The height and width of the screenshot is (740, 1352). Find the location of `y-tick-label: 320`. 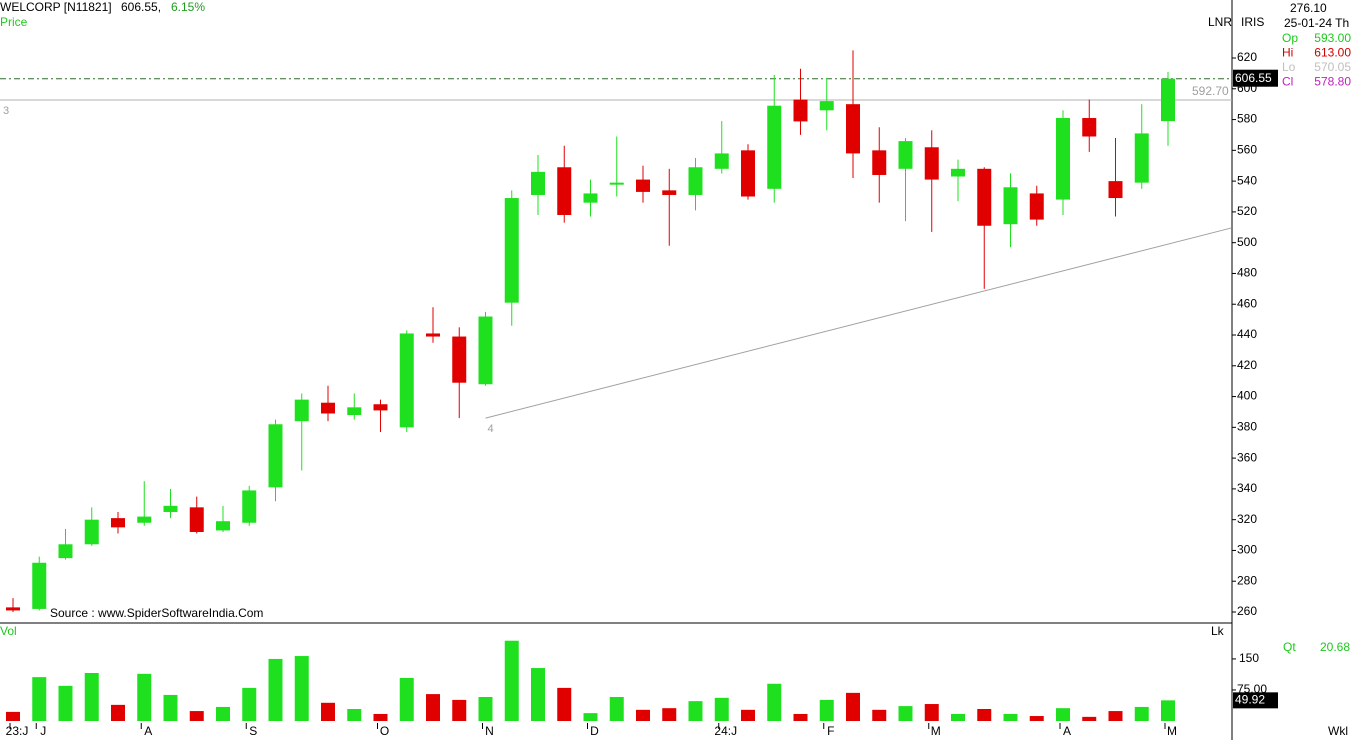

y-tick-label: 320 is located at coordinates (1247, 519).